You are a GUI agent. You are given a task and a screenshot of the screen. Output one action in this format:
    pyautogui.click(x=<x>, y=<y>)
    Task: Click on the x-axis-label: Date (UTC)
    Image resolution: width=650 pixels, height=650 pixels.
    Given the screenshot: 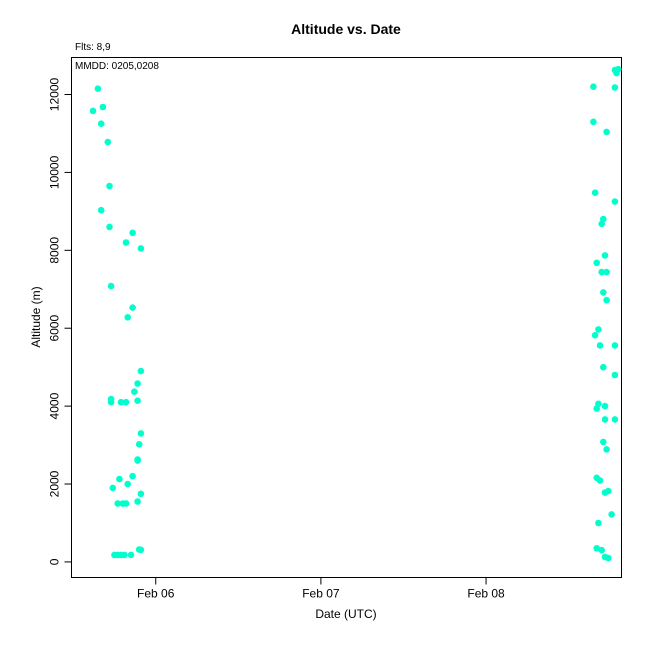 What is the action you would take?
    pyautogui.click(x=345, y=614)
    